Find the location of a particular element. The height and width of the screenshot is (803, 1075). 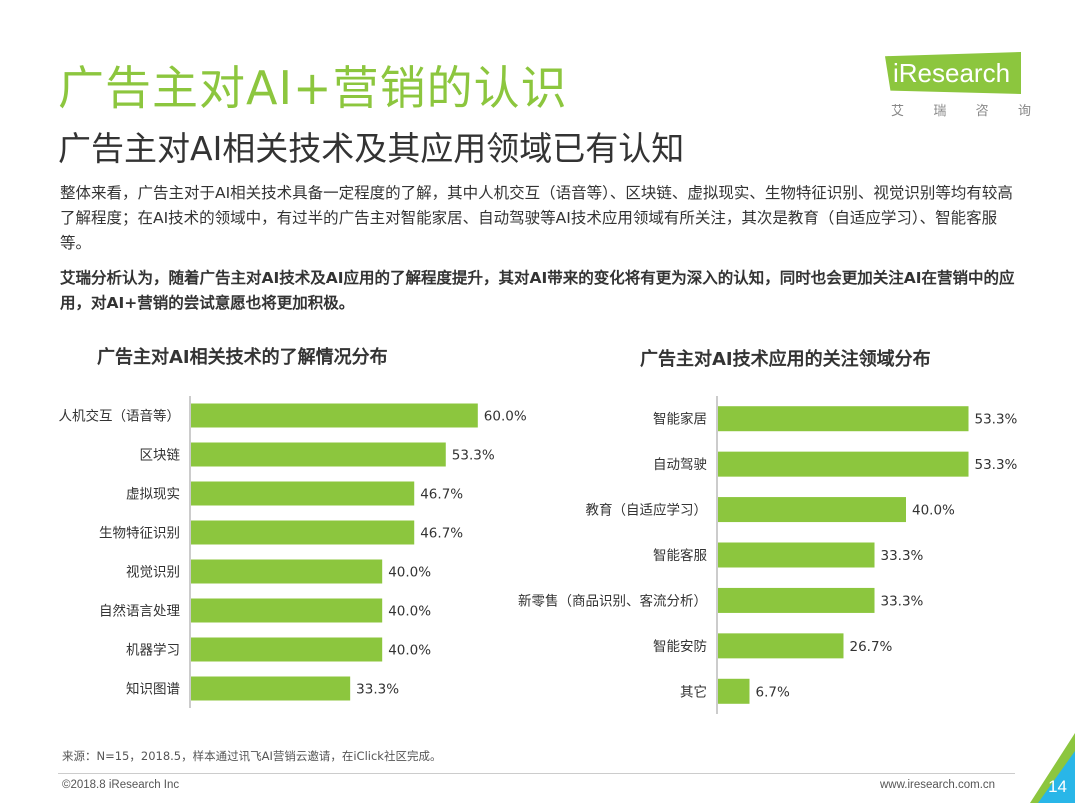

value-label-tech: 33.3% is located at coordinates (377, 690).